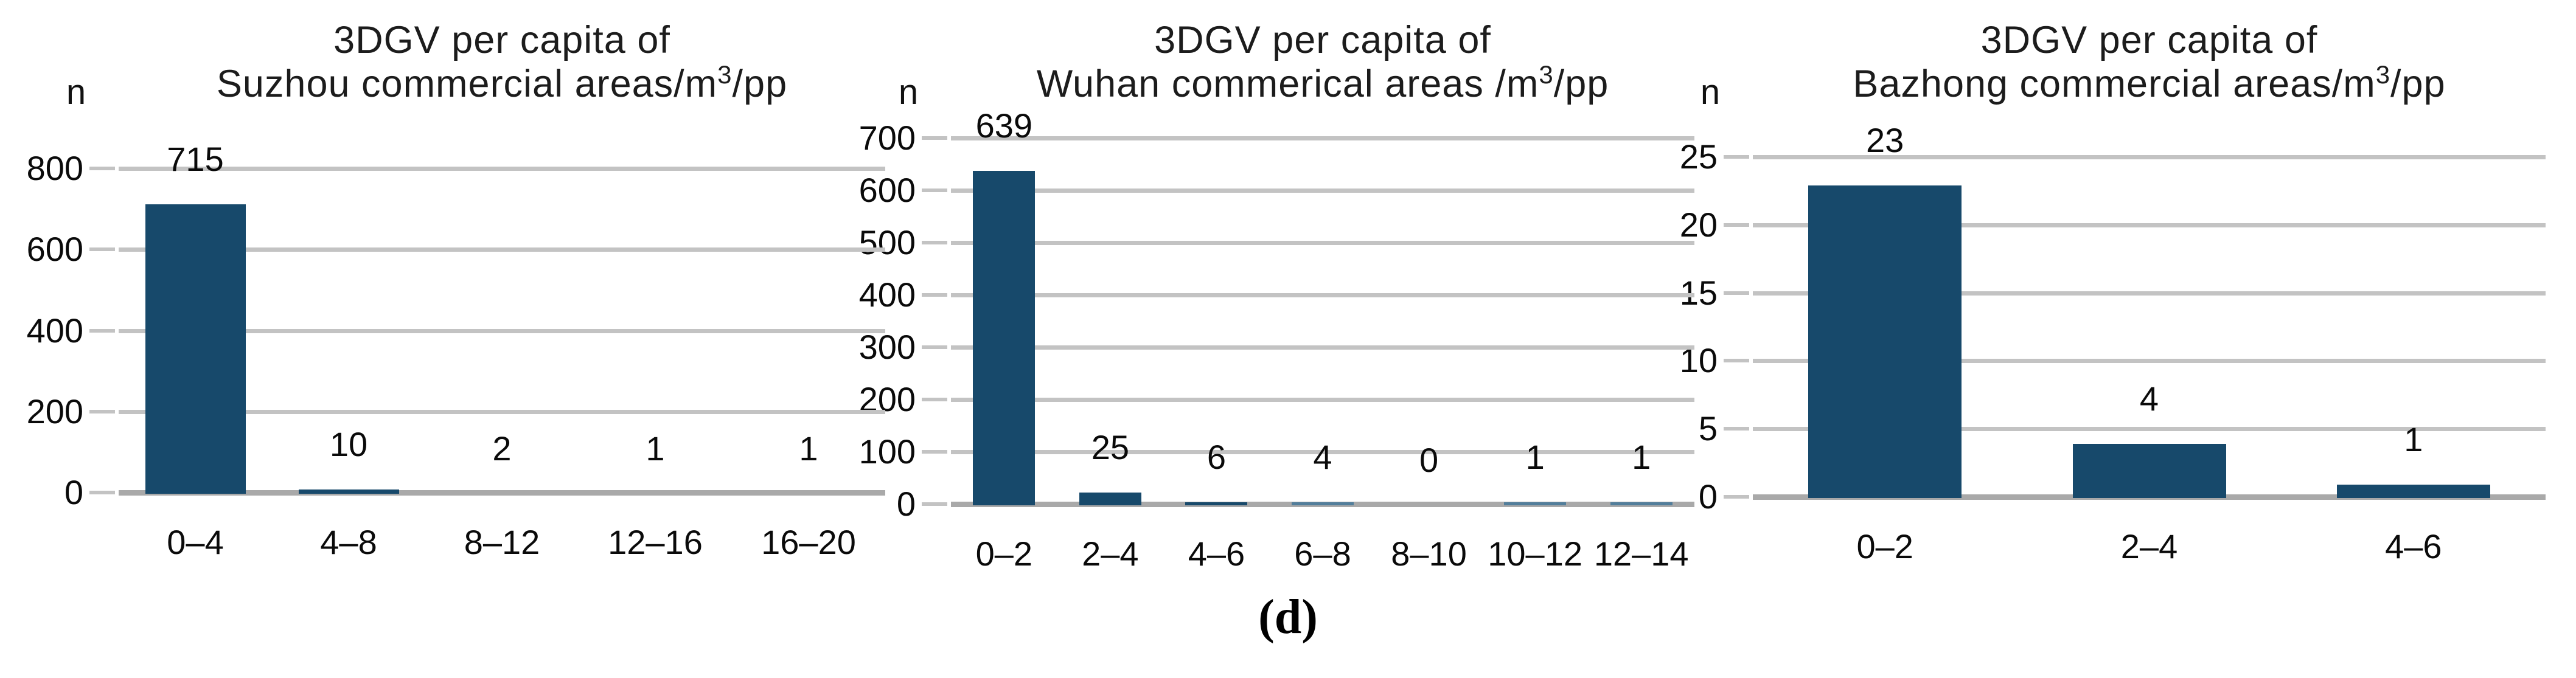  Describe the element at coordinates (1287, 84) in the screenshot. I see `chart-title-fragment: Wuhan commerical areas /m` at that location.